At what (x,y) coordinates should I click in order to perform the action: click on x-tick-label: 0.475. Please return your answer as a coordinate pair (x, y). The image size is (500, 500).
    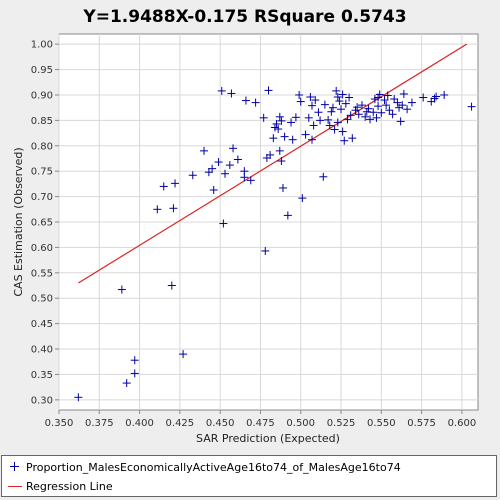
    Looking at the image, I should click on (260, 423).